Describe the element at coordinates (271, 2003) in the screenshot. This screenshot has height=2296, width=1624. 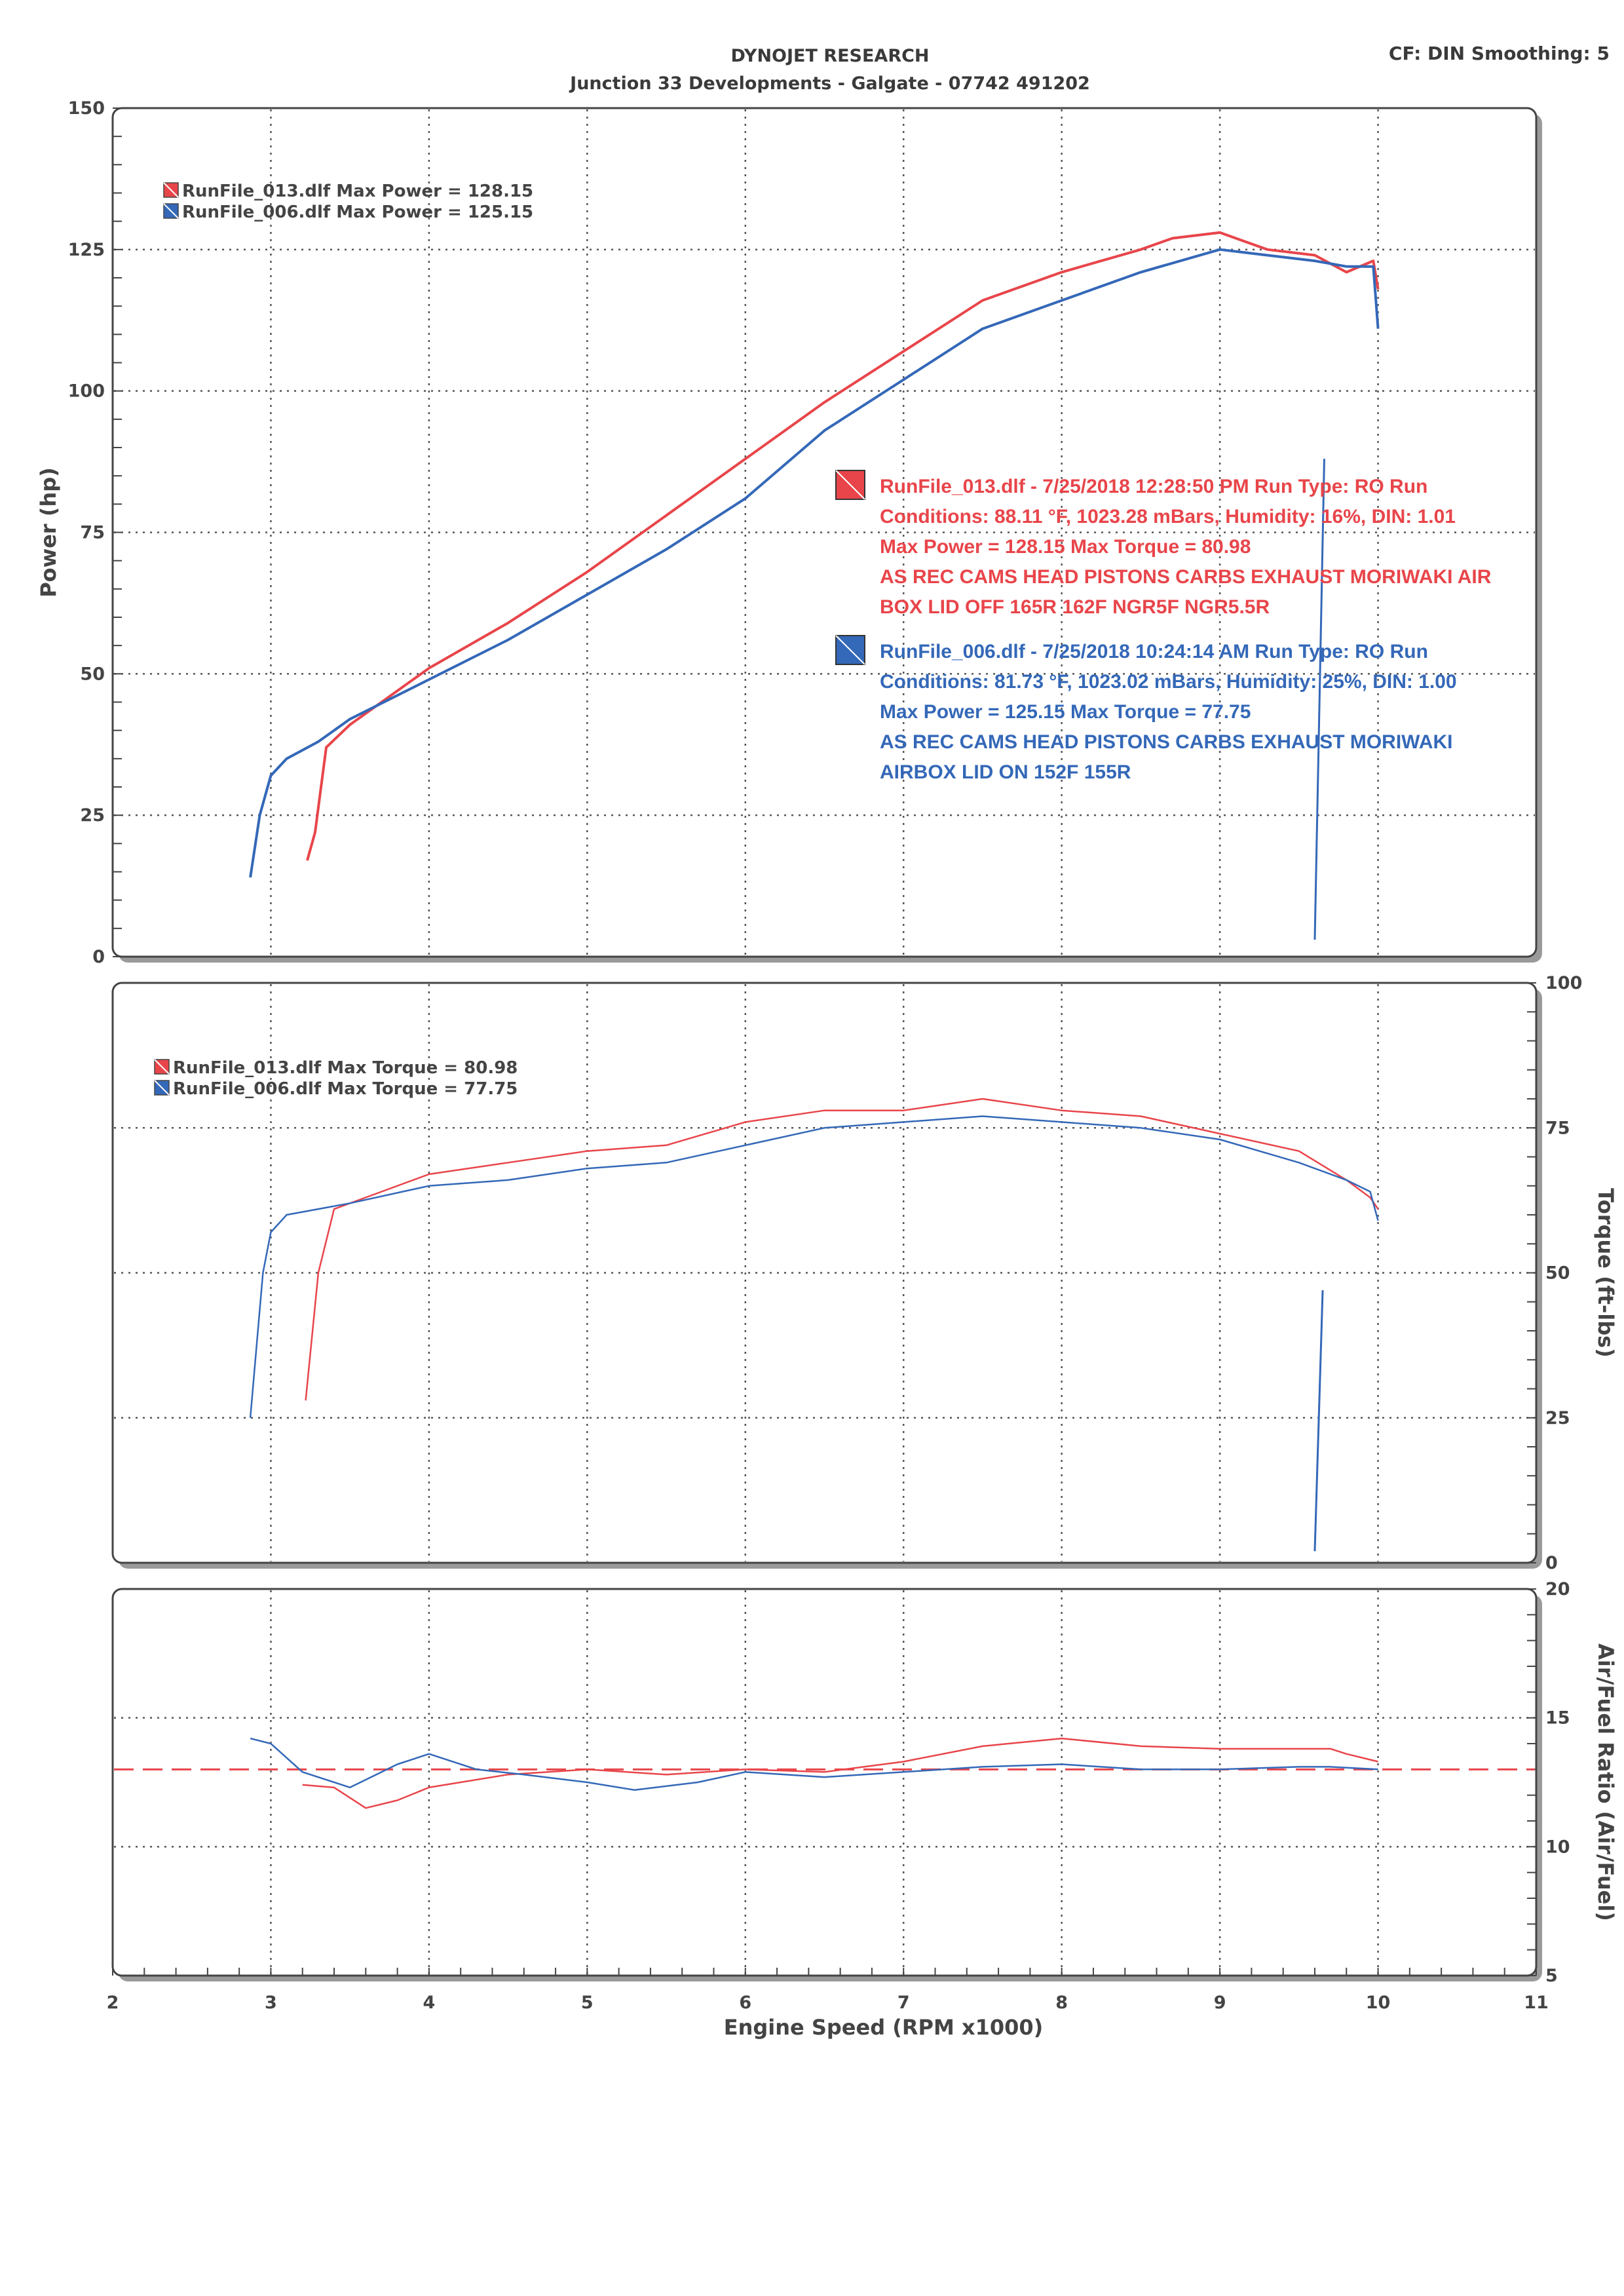
I see `x-tick-label: 3` at that location.